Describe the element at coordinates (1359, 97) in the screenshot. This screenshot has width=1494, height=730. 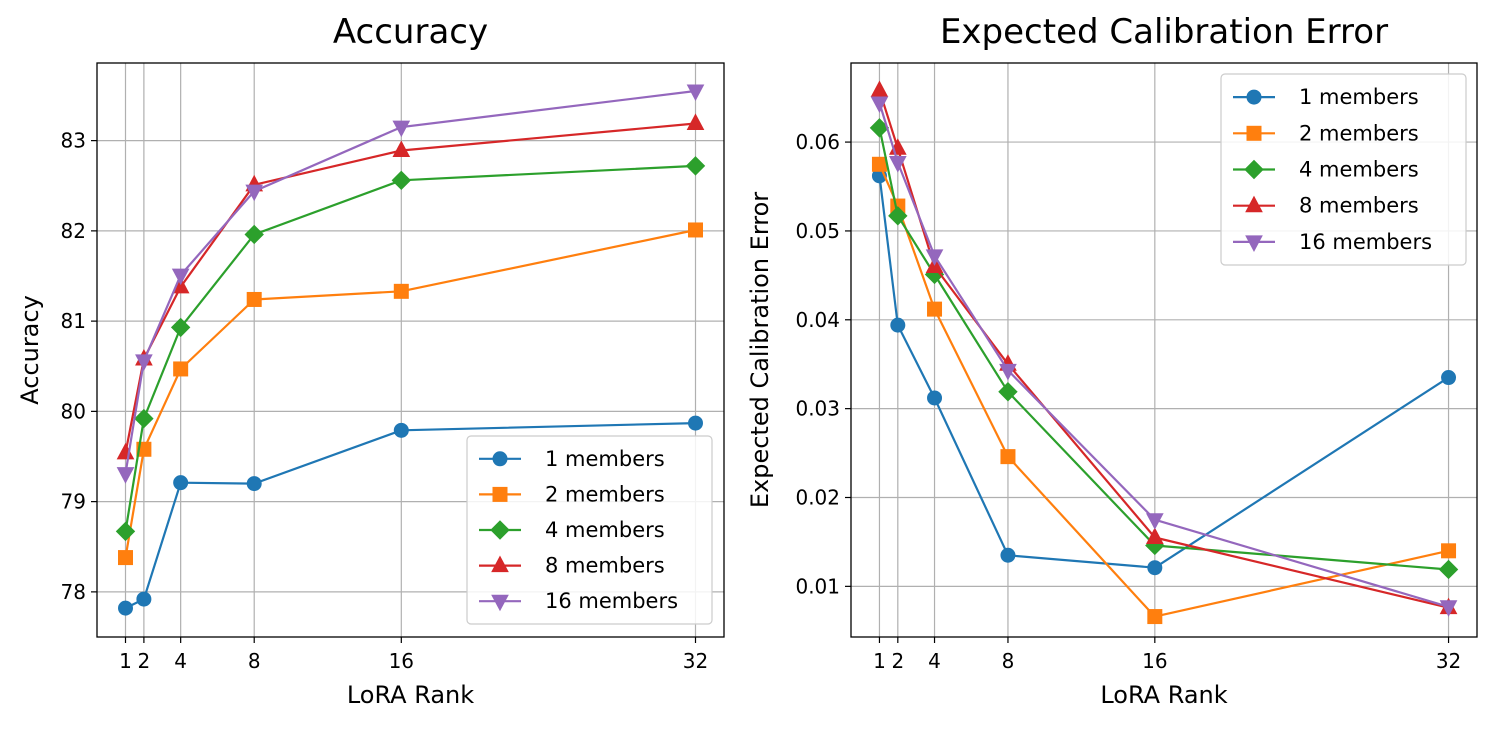
I see `ece-legend-label-1-members: 1 members` at that location.